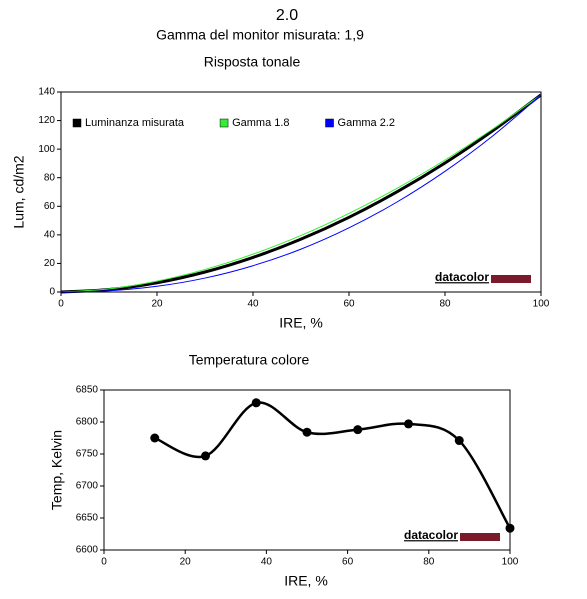  Describe the element at coordinates (135, 123) in the screenshot. I see `legend-label: Luminanza misurata` at that location.